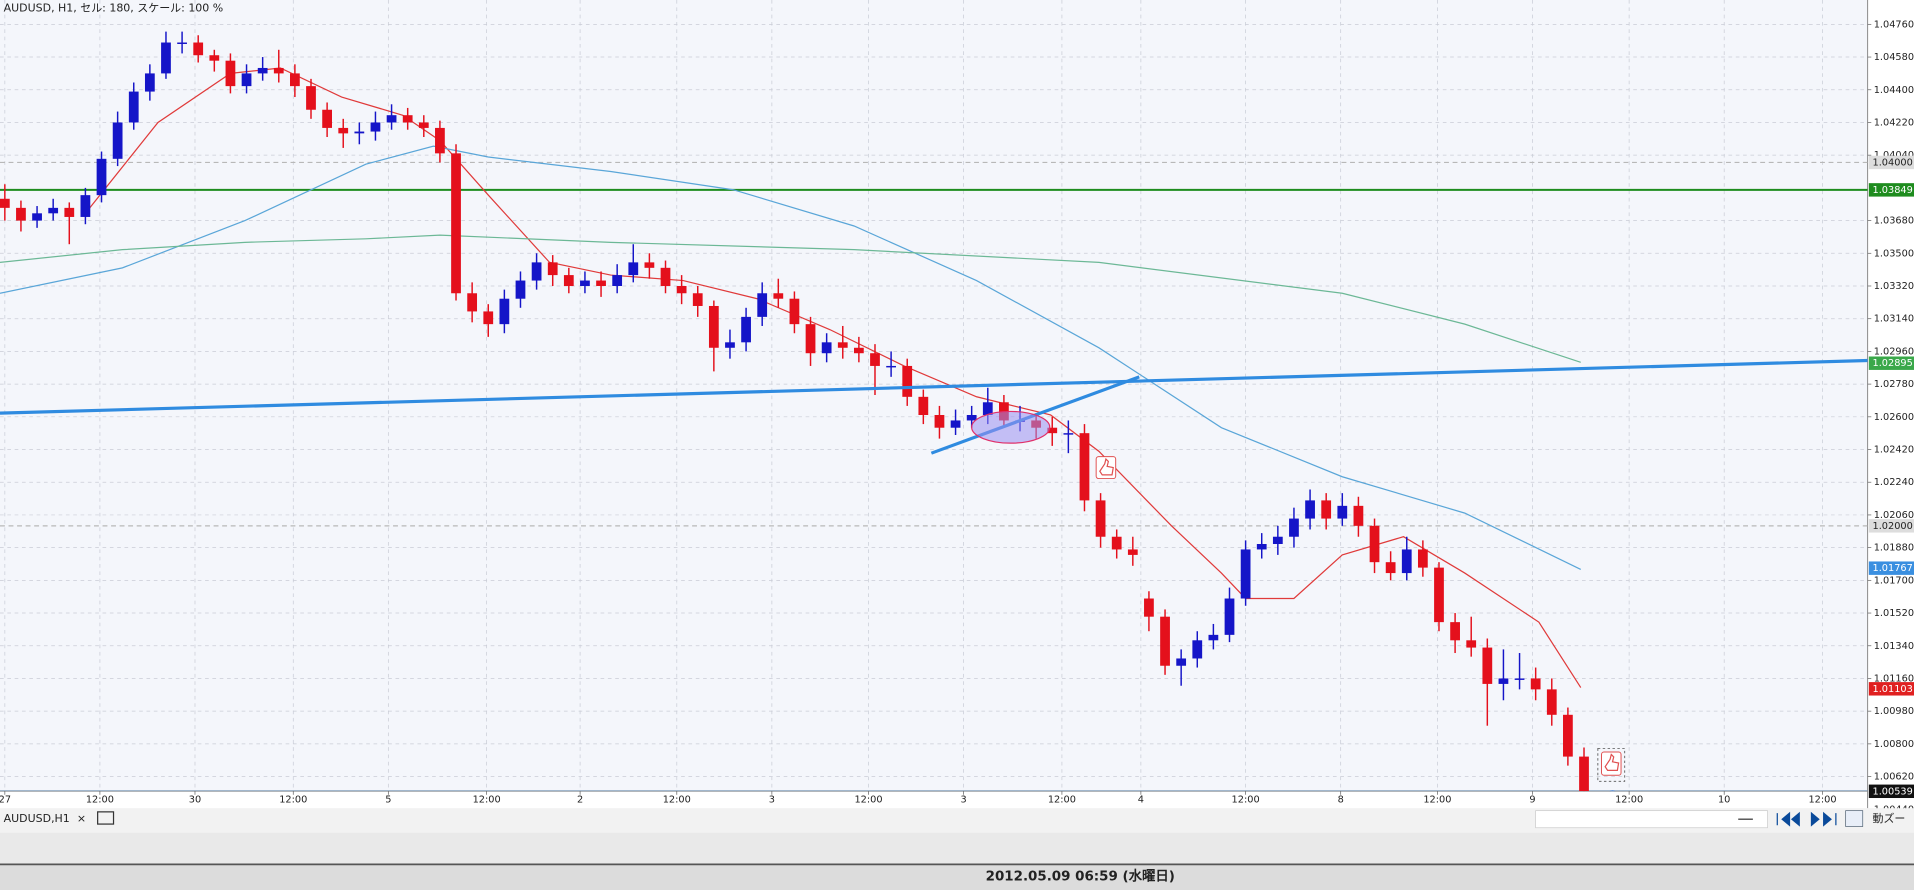 This screenshot has width=1914, height=890. Describe the element at coordinates (1806, 819) in the screenshot. I see `nav-buttons` at that location.